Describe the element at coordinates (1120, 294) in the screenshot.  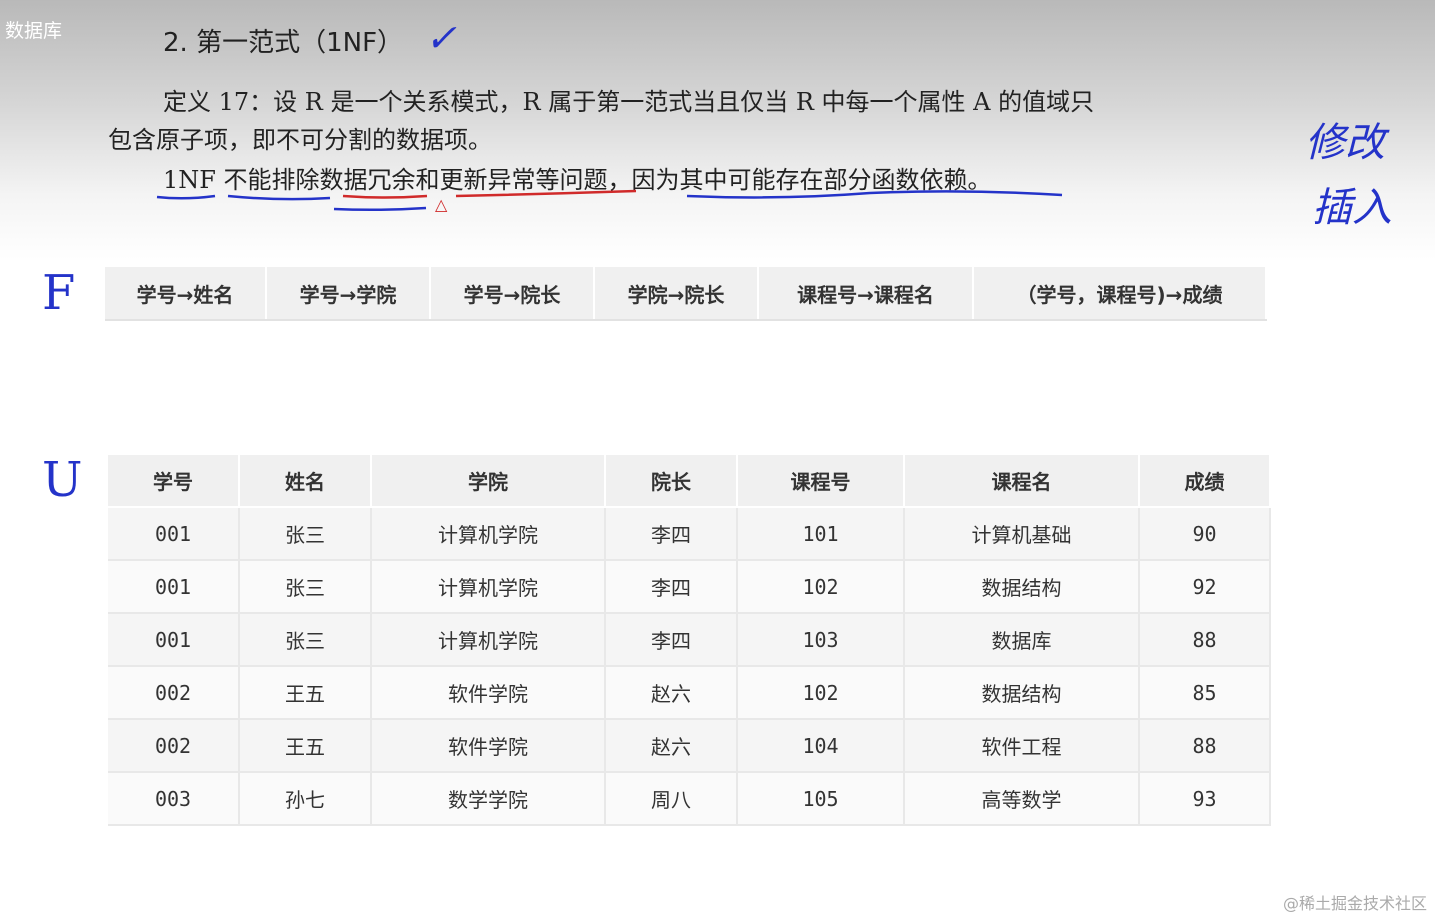
I see `fd-cell: （学号，课程号)→成绩` at that location.